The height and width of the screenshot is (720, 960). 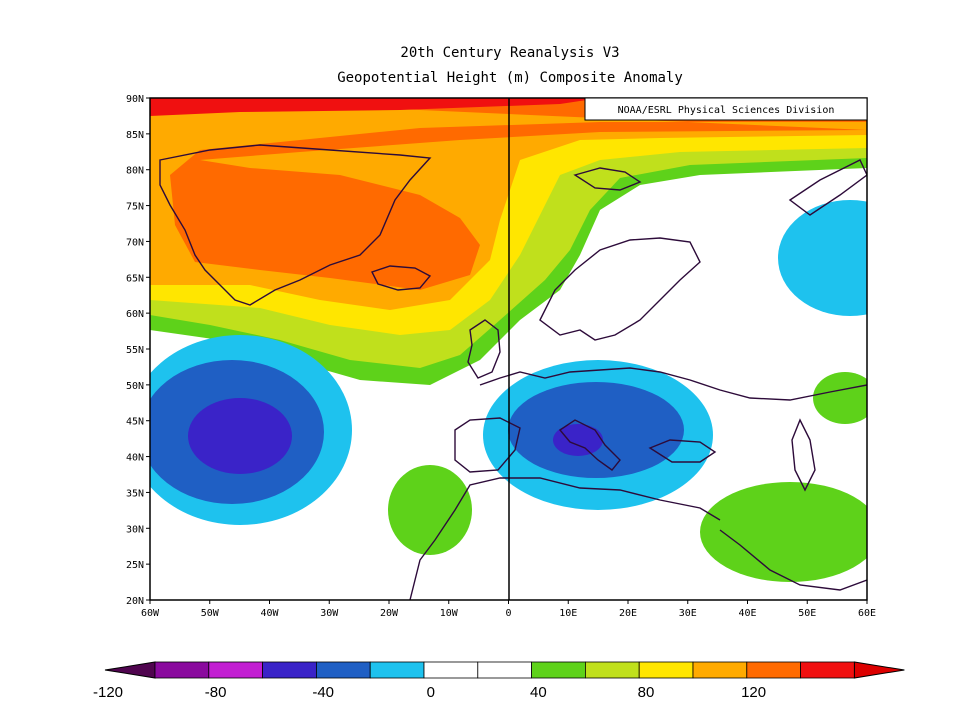 I want to click on credit-box: NOAA/ESRL Physical Sciences Division, so click(x=726, y=109).